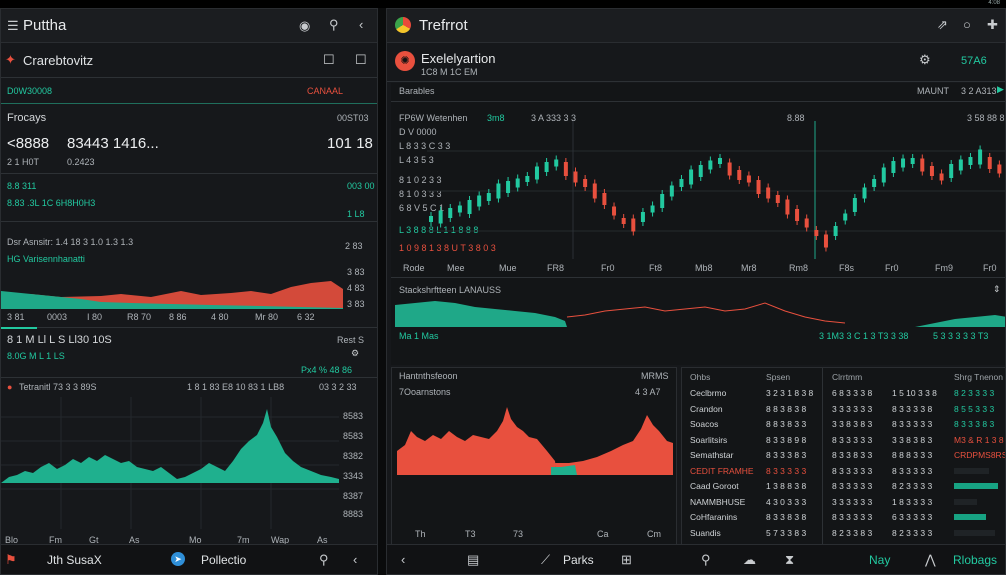  What do you see at coordinates (749, 559) in the screenshot?
I see `cloud-icon: ☁` at bounding box center [749, 559].